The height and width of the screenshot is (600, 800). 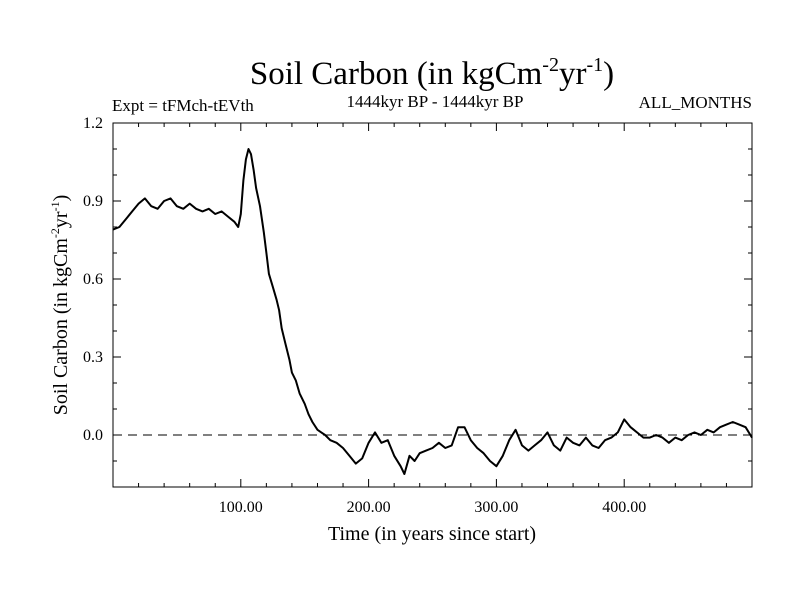 I want to click on period-label: 1444kyr BP - 1444kyr BP, so click(x=435, y=101).